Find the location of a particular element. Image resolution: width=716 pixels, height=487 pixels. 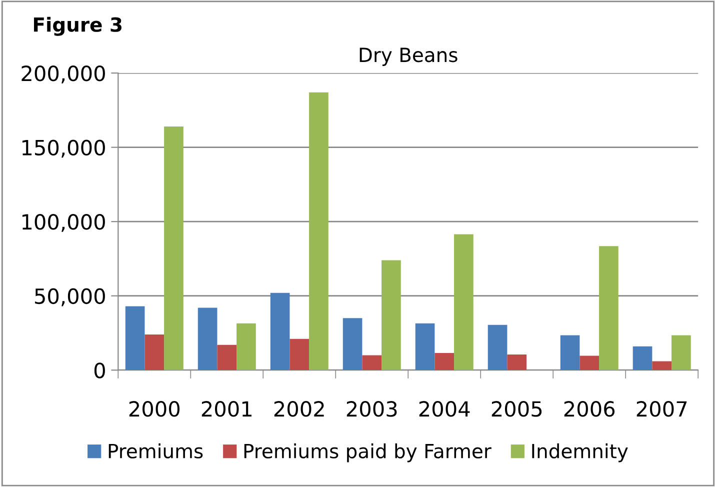

x-tick-label: 2002 is located at coordinates (299, 409).